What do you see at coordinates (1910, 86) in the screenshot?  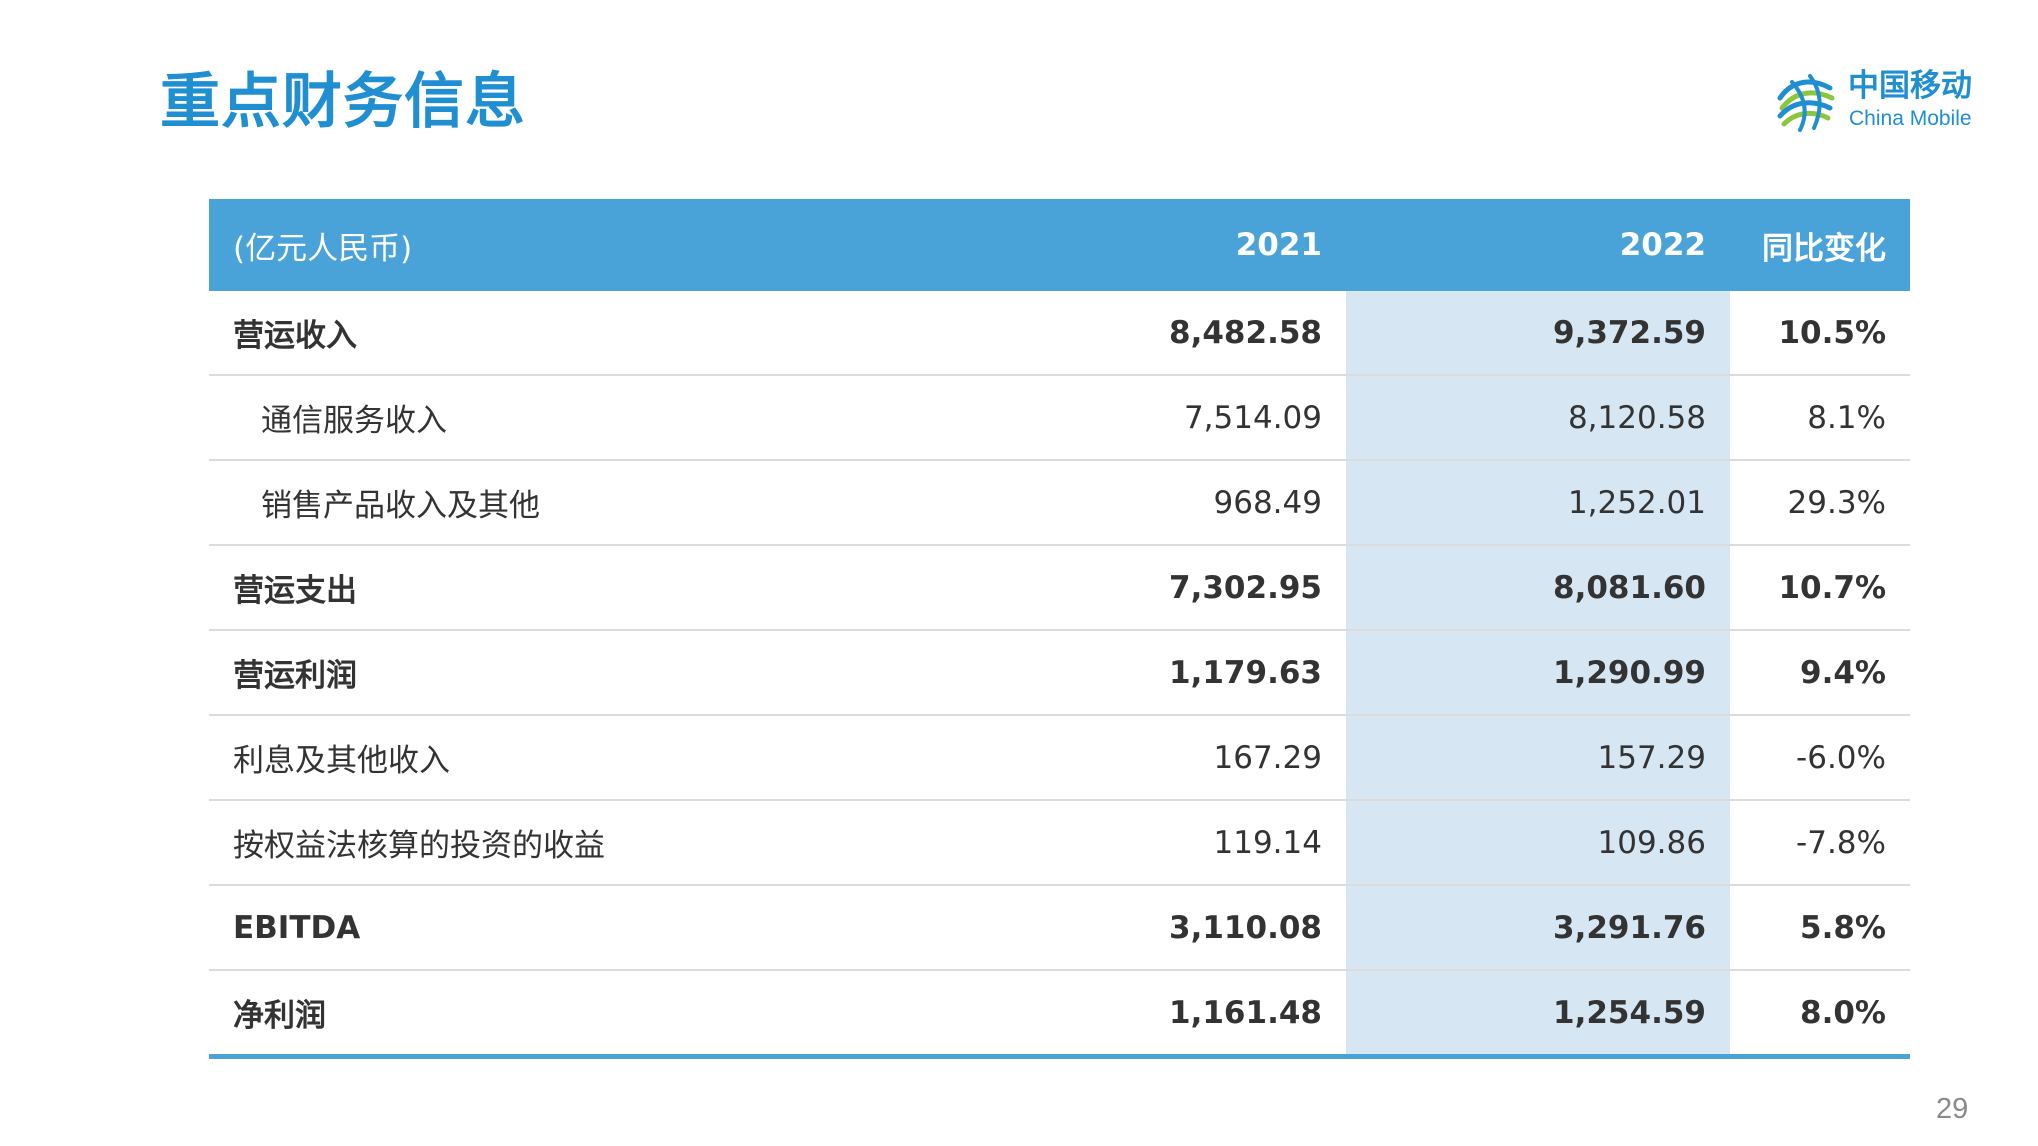 I see `logo-text-cn: 中国移动` at bounding box center [1910, 86].